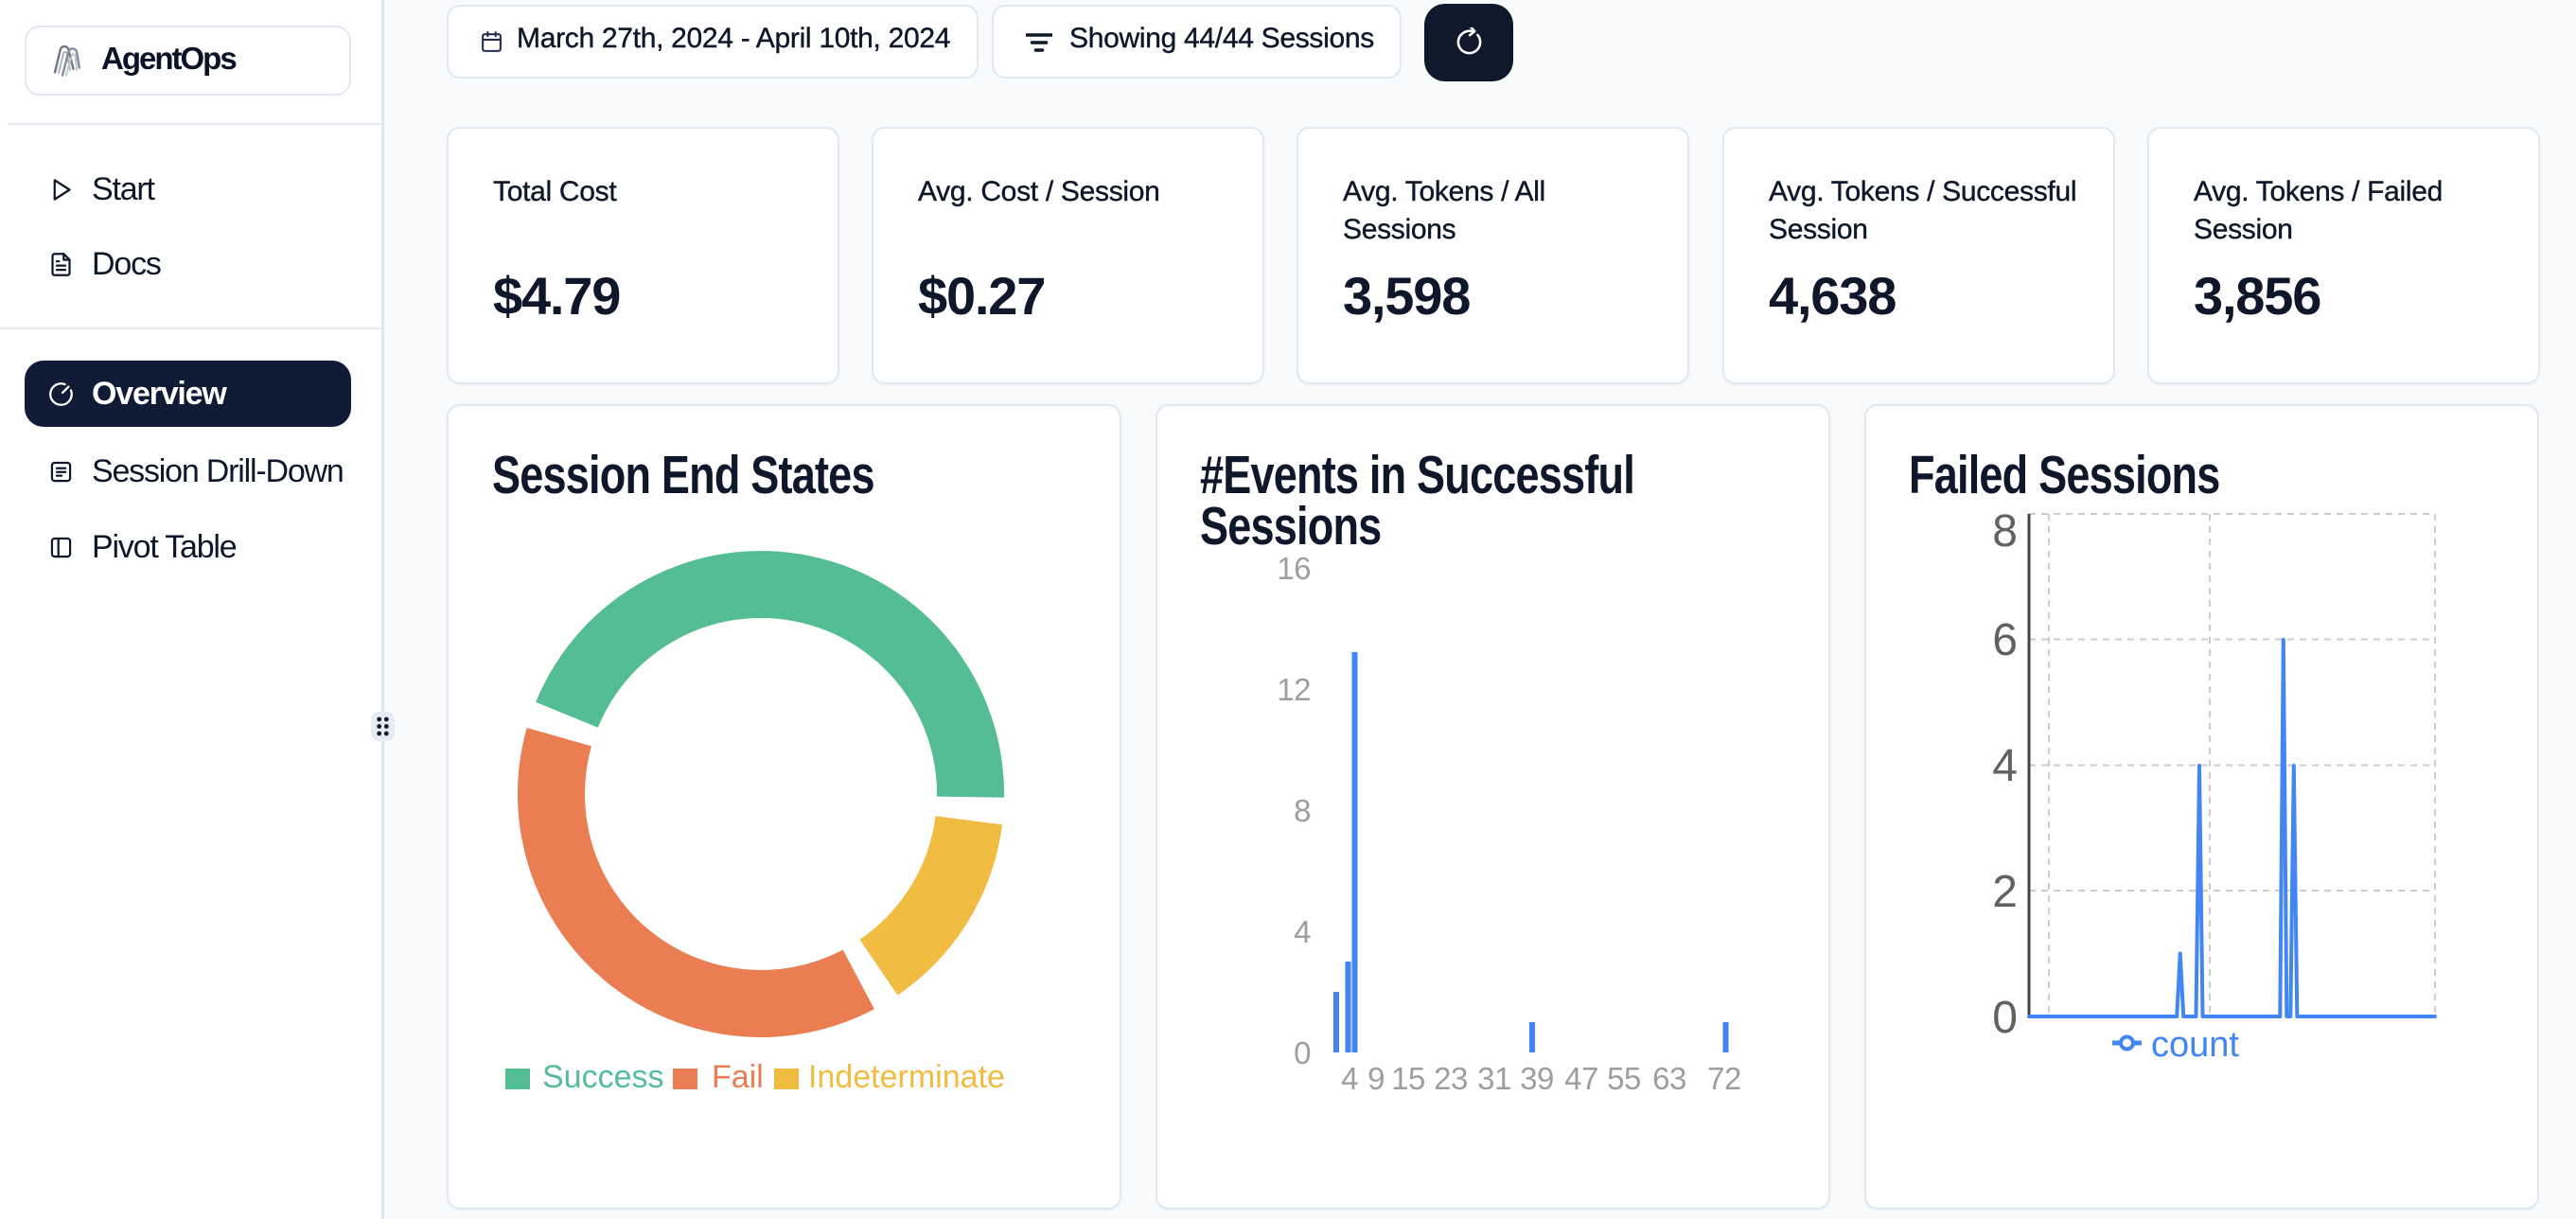  I want to click on svg-text: 39, so click(1537, 1078).